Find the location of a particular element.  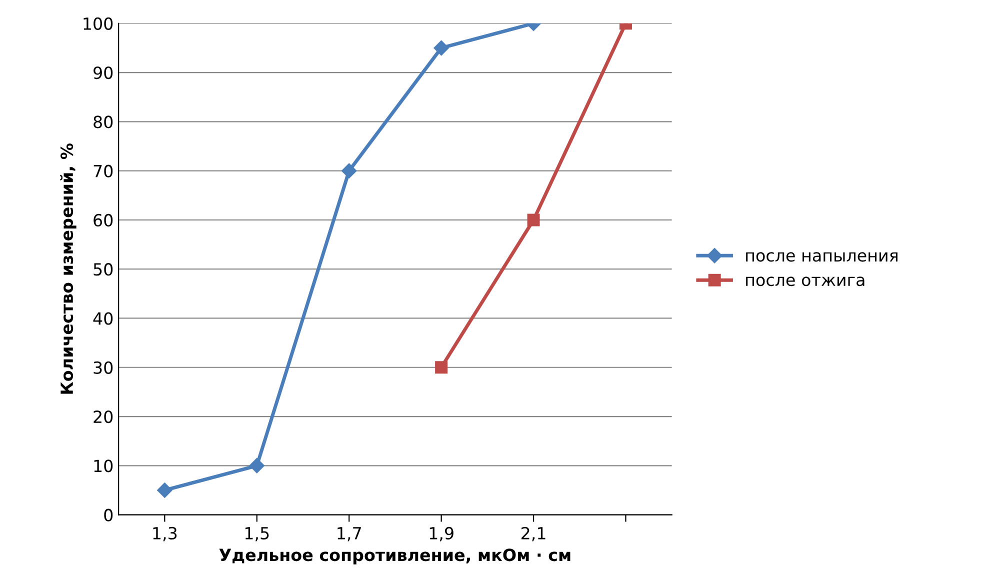

y-tick-label: 100 is located at coordinates (98, 23).